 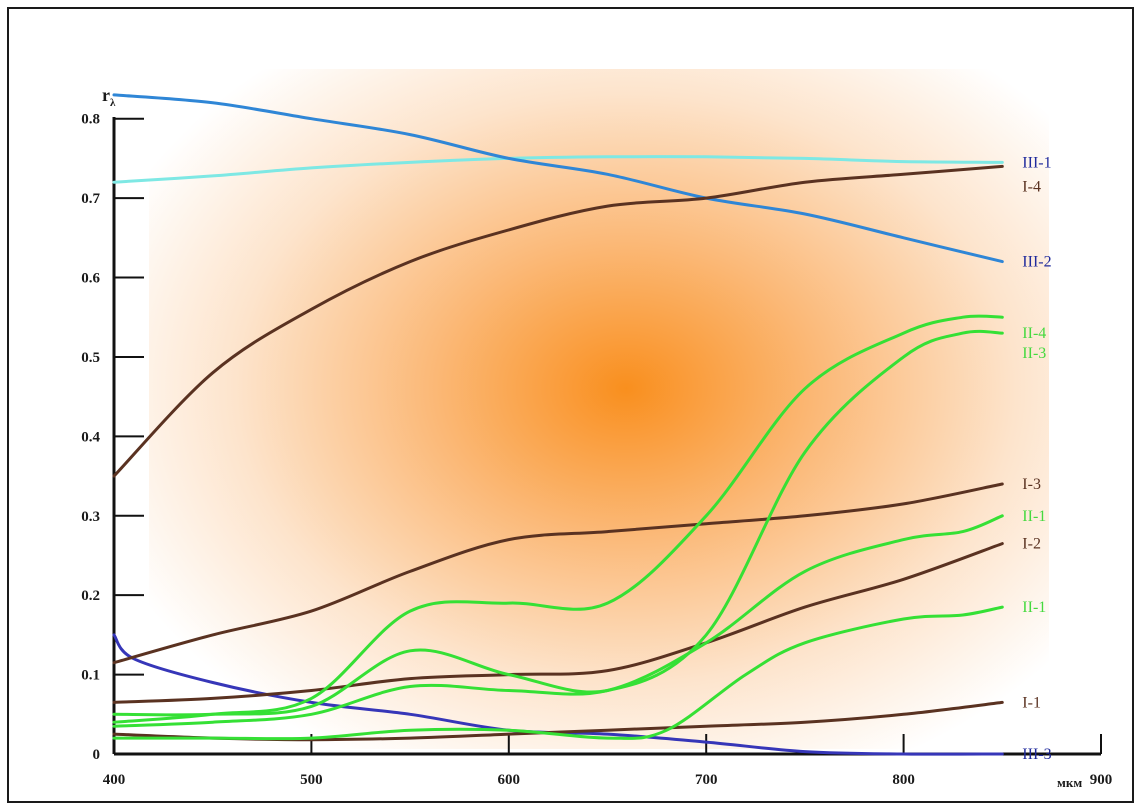 What do you see at coordinates (90, 279) in the screenshot?
I see `y-tick-label: 0.6` at bounding box center [90, 279].